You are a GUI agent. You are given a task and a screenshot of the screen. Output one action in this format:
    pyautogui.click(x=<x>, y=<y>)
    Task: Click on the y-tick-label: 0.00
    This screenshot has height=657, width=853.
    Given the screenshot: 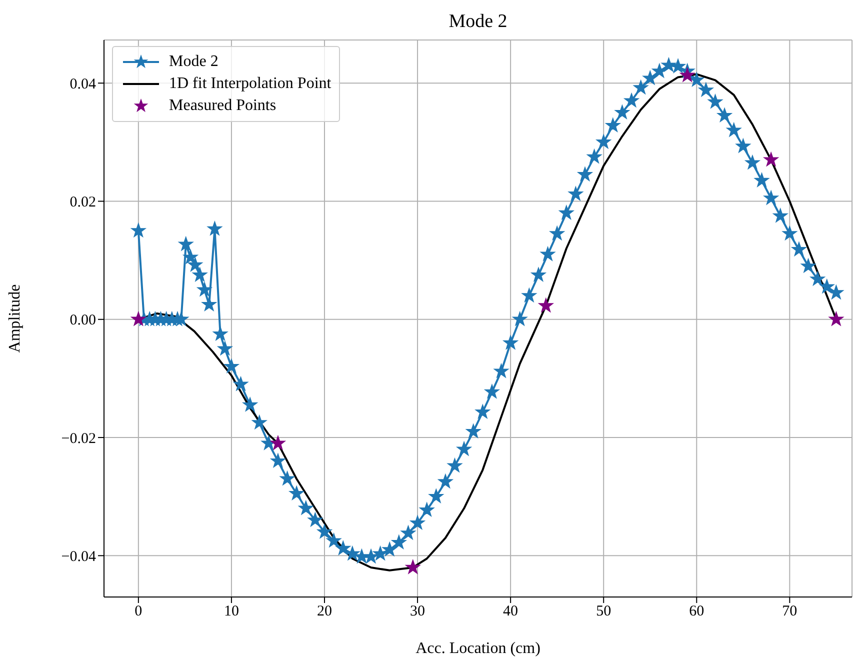 What is the action you would take?
    pyautogui.click(x=83, y=320)
    